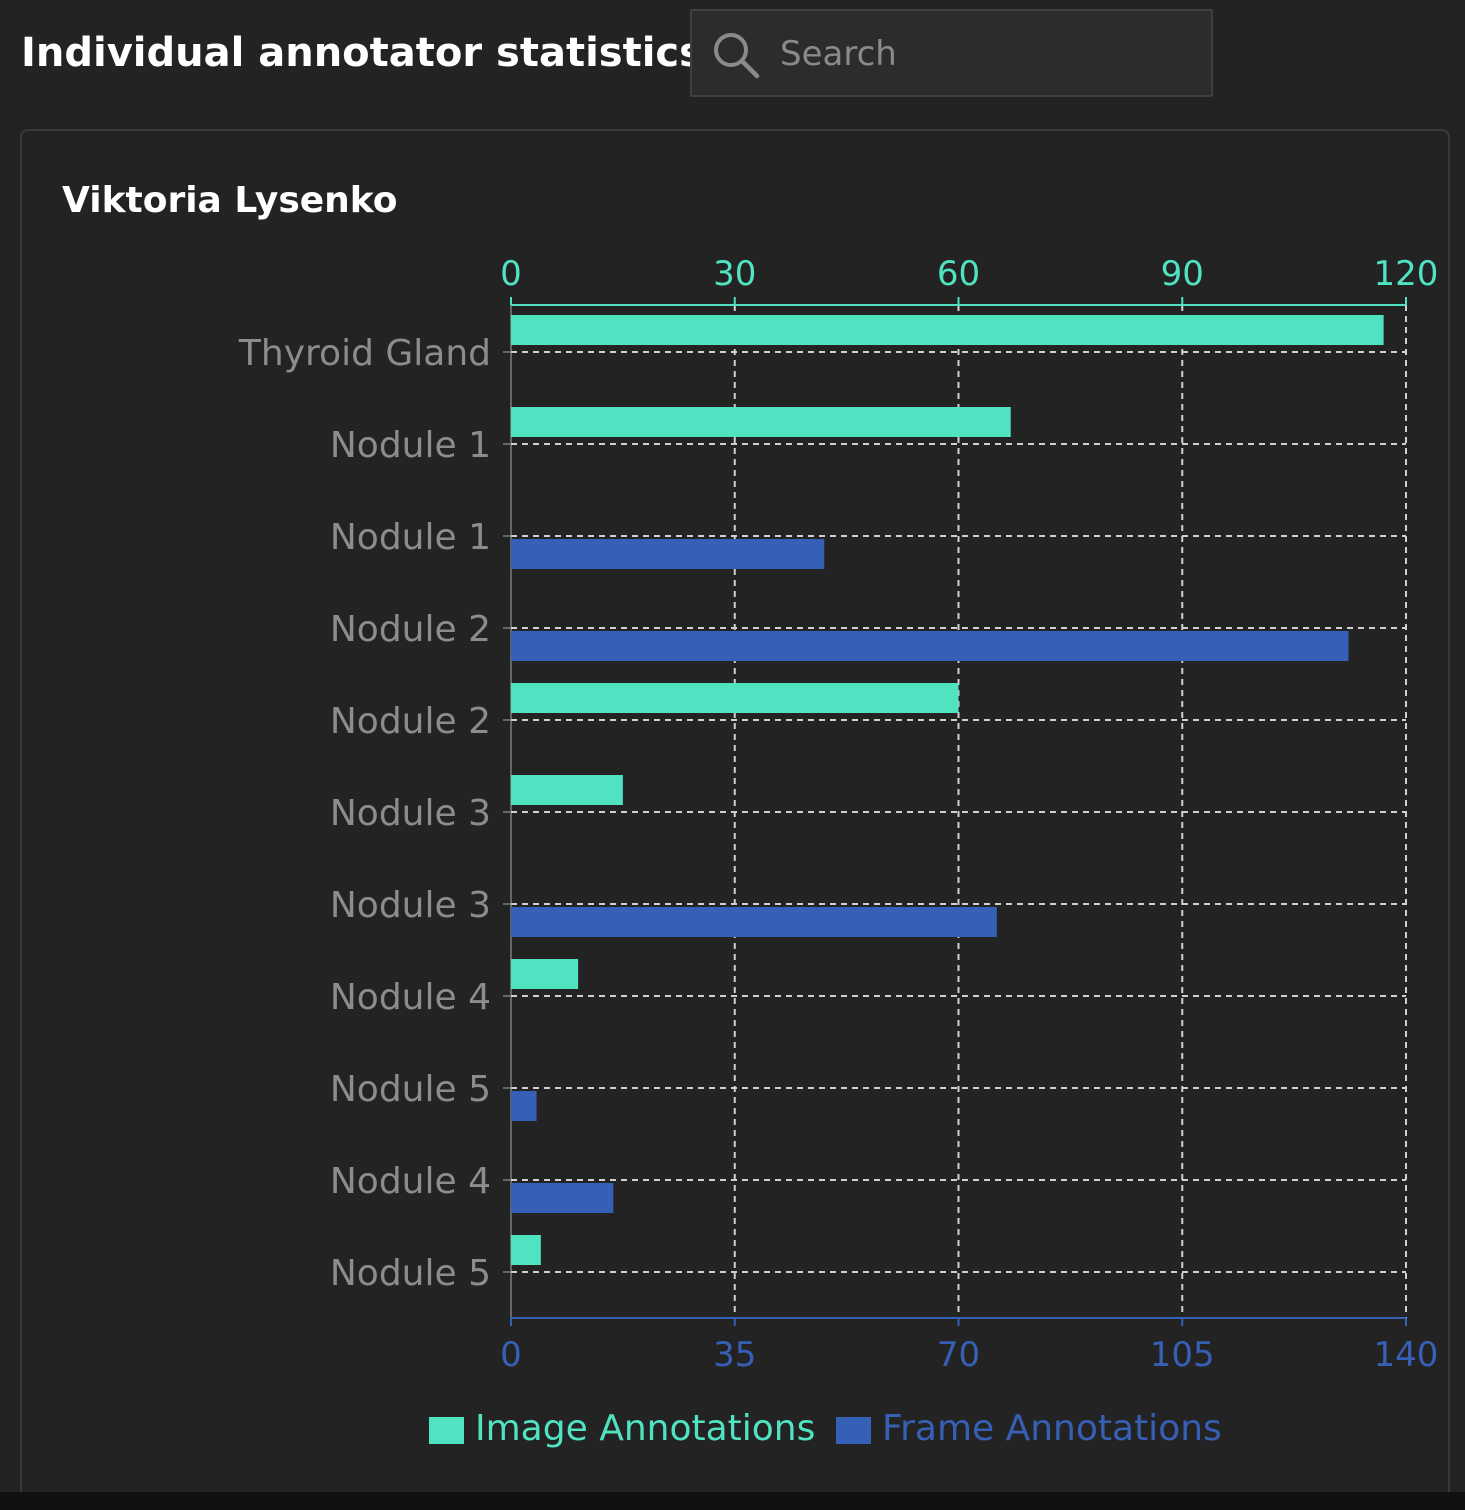 This screenshot has height=1510, width=1465. What do you see at coordinates (645, 1428) in the screenshot?
I see `legend-label-image: Image Annotations` at bounding box center [645, 1428].